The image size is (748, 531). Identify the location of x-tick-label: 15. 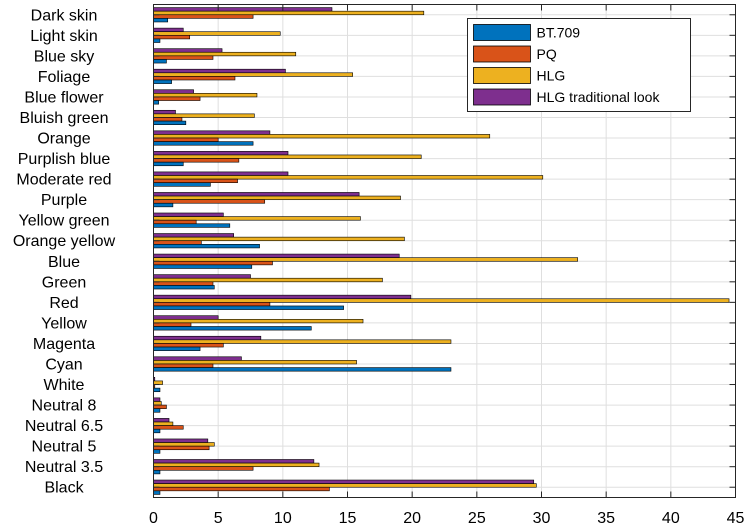
(348, 518).